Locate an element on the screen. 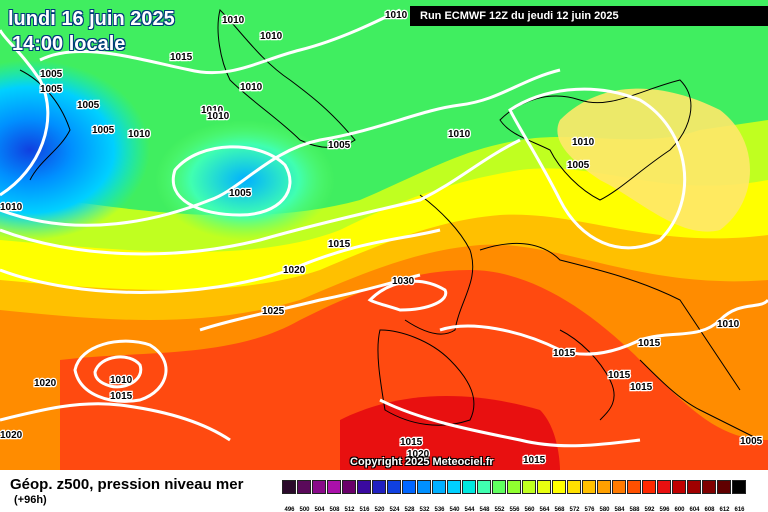  isobar-1010-arc is located at coordinates (220, 41).